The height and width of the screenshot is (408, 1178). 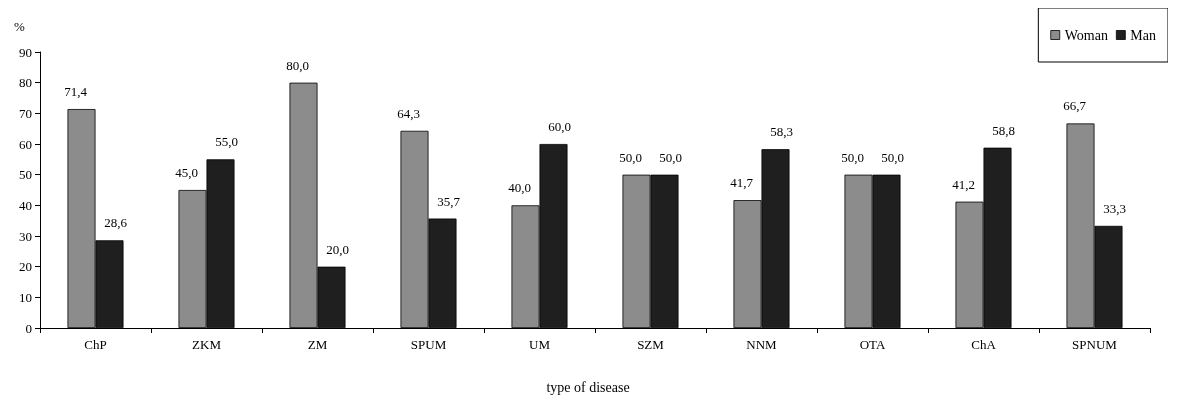 What do you see at coordinates (116, 223) in the screenshot?
I see `data-label: 28,6` at bounding box center [116, 223].